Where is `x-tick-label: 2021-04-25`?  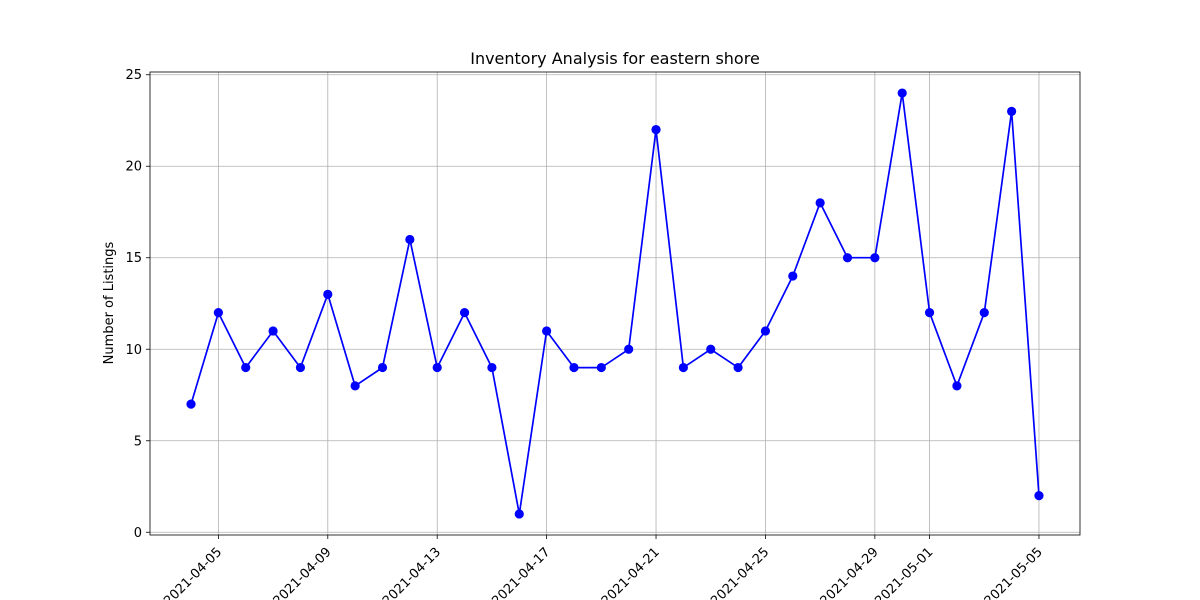 x-tick-label: 2021-04-25 is located at coordinates (740, 572).